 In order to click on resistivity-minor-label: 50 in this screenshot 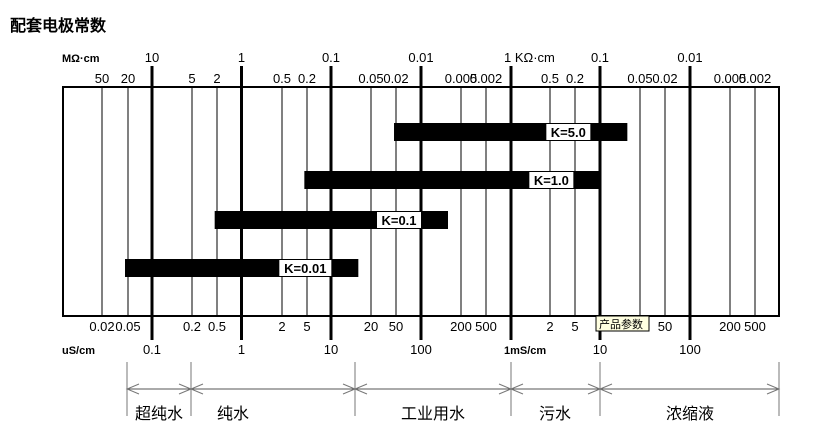, I will do `click(102, 78)`.